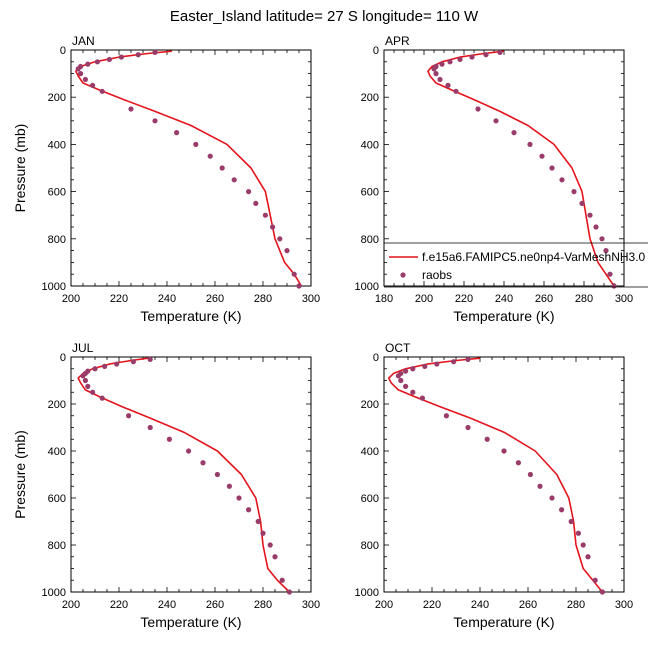  Describe the element at coordinates (437, 275) in the screenshot. I see `legend-obs-label: raobs` at that location.